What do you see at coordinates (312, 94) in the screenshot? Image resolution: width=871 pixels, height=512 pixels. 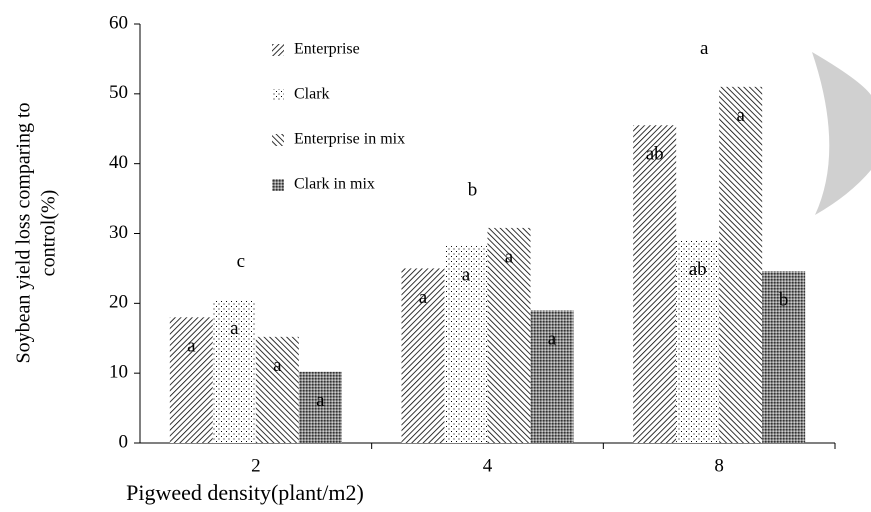 I see `legend-label: Clark` at bounding box center [312, 94].